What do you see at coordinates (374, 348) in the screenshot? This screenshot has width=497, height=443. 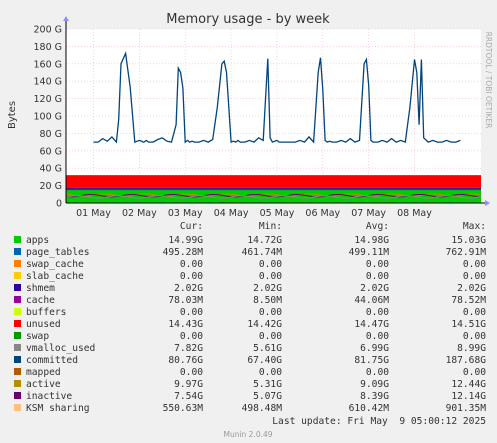 I see `legend-avg: 6.99G` at bounding box center [374, 348].